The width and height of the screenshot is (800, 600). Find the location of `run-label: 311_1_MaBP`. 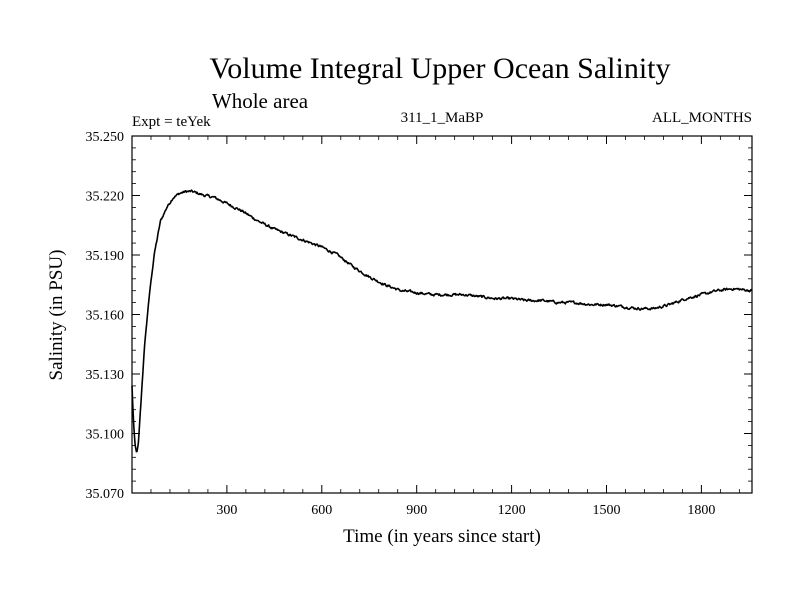

run-label: 311_1_MaBP is located at coordinates (442, 118).